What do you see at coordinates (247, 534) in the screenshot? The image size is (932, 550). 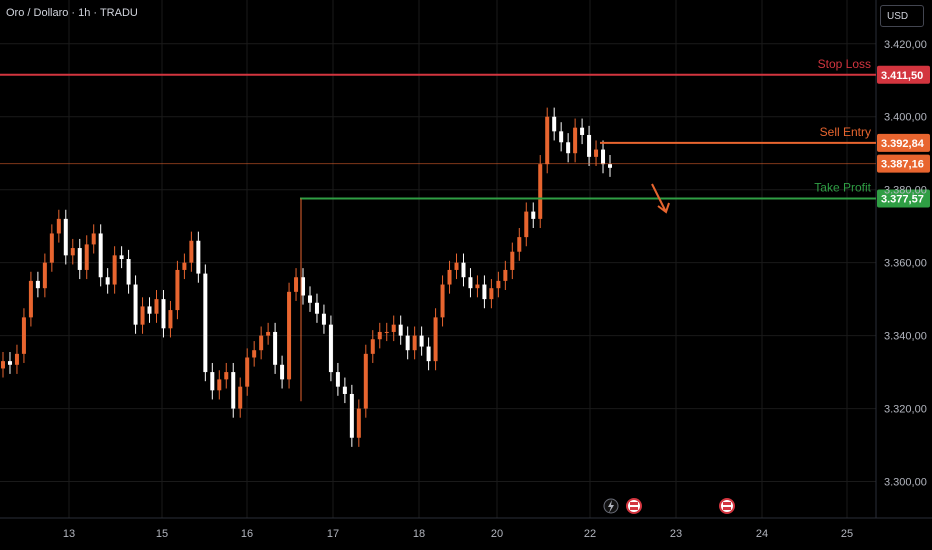 I see `x-tick-label: 16` at bounding box center [247, 534].